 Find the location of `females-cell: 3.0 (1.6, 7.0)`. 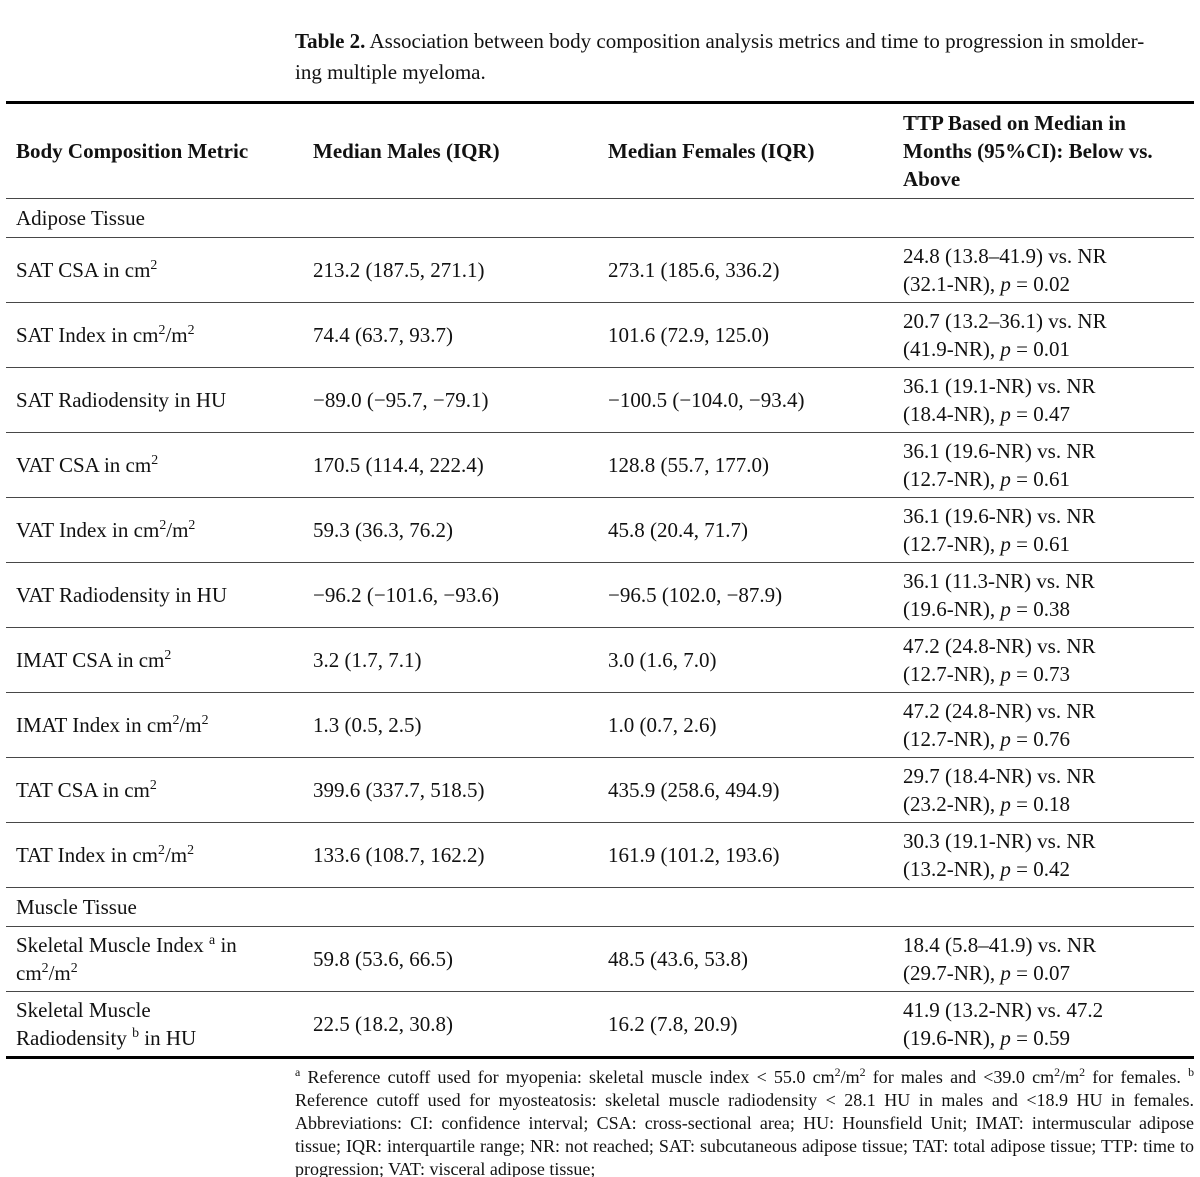

females-cell: 3.0 (1.6, 7.0) is located at coordinates (741, 660).